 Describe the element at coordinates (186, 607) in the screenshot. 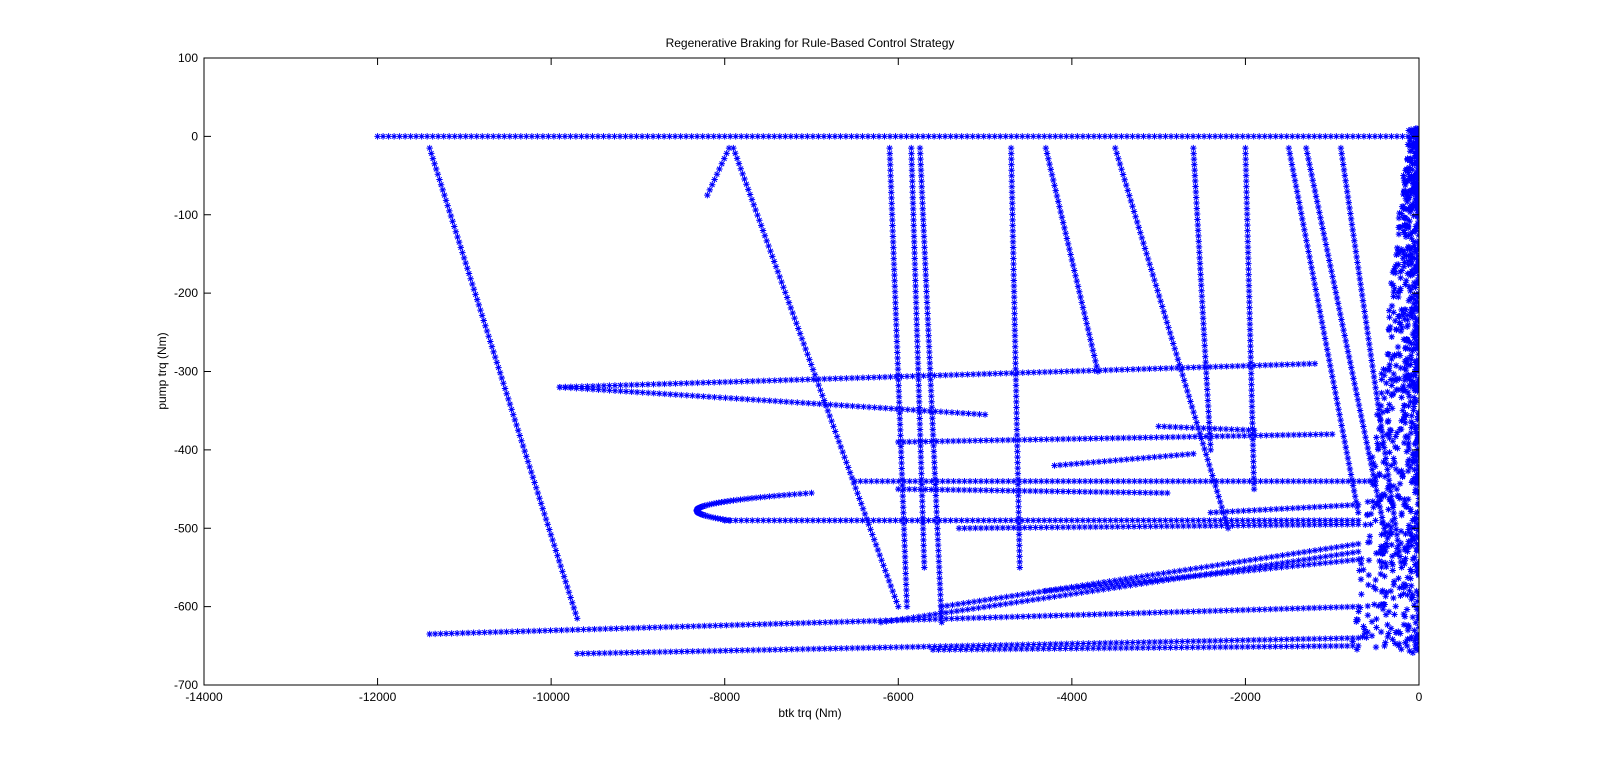

I see `y-tick-label: -600` at that location.